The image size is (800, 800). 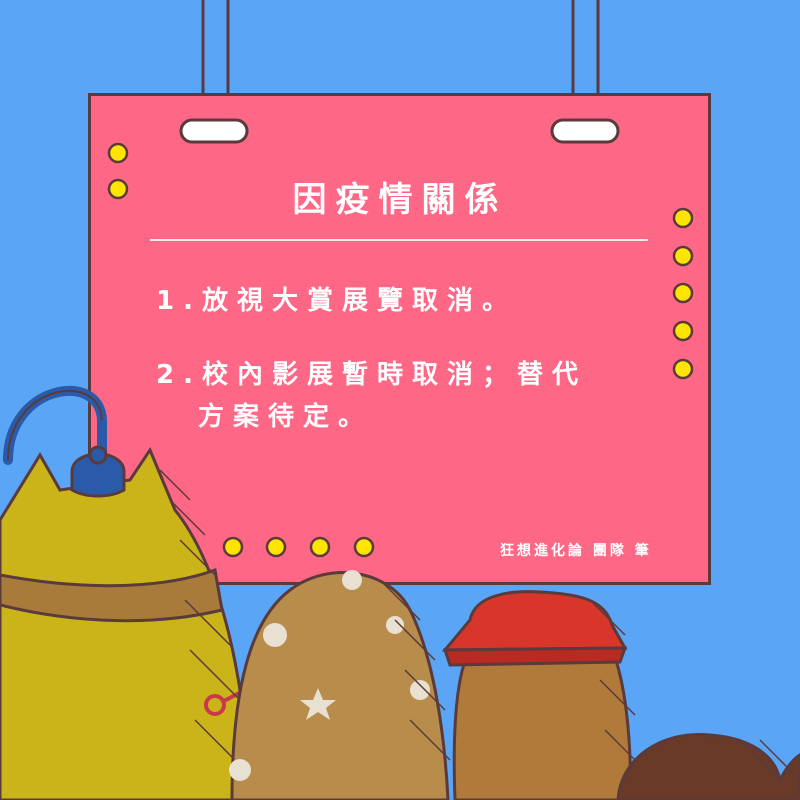 I want to click on hair-character, so click(x=708, y=766).